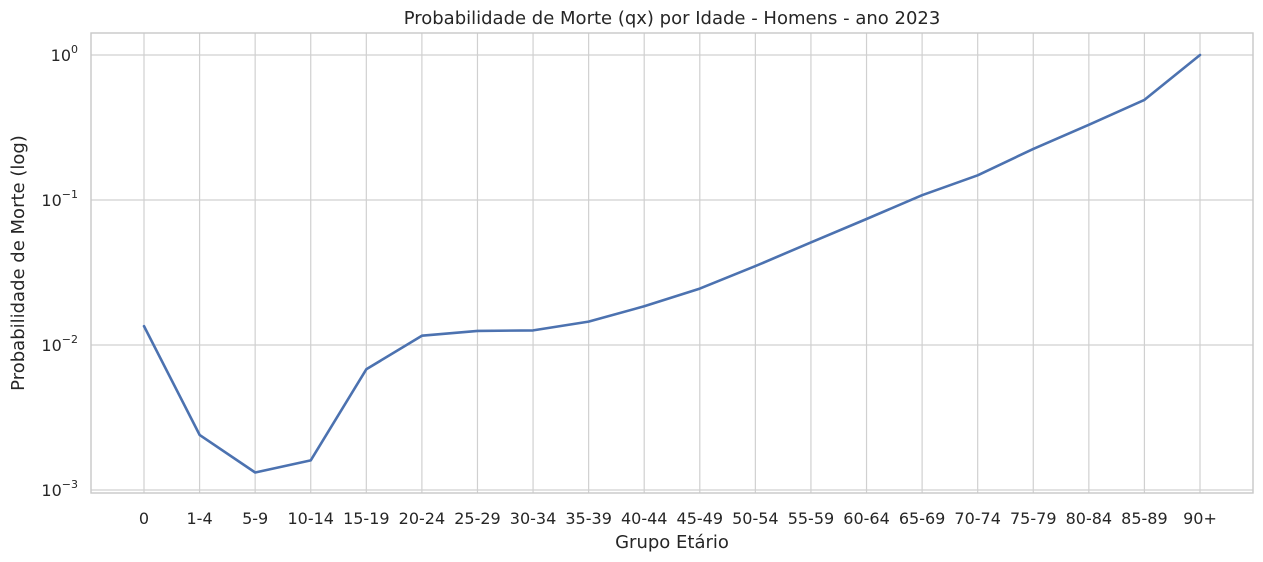 This screenshot has width=1263, height=562. I want to click on x-tick-label: 20-24, so click(422, 518).